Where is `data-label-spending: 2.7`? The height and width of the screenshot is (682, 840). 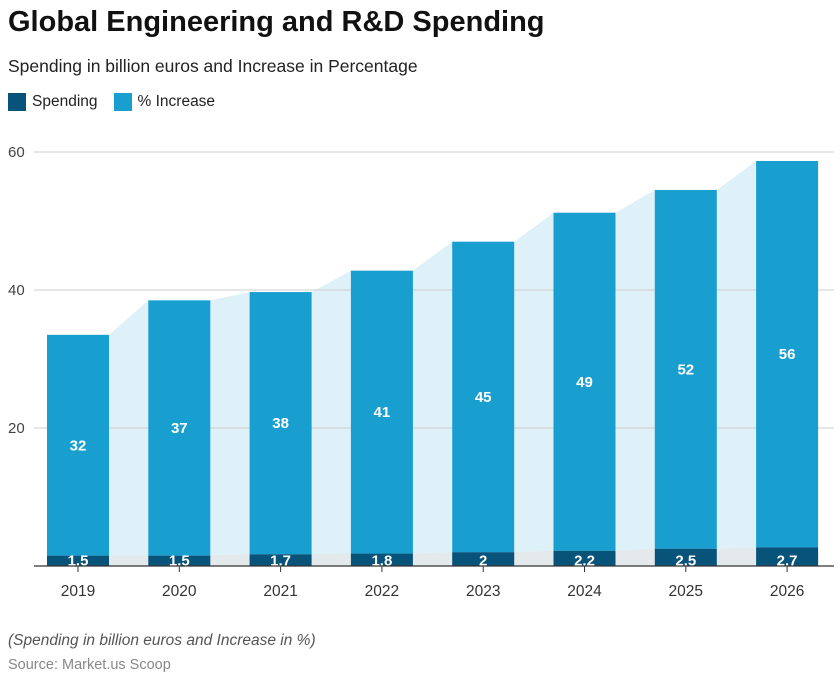
data-label-spending: 2.7 is located at coordinates (787, 561).